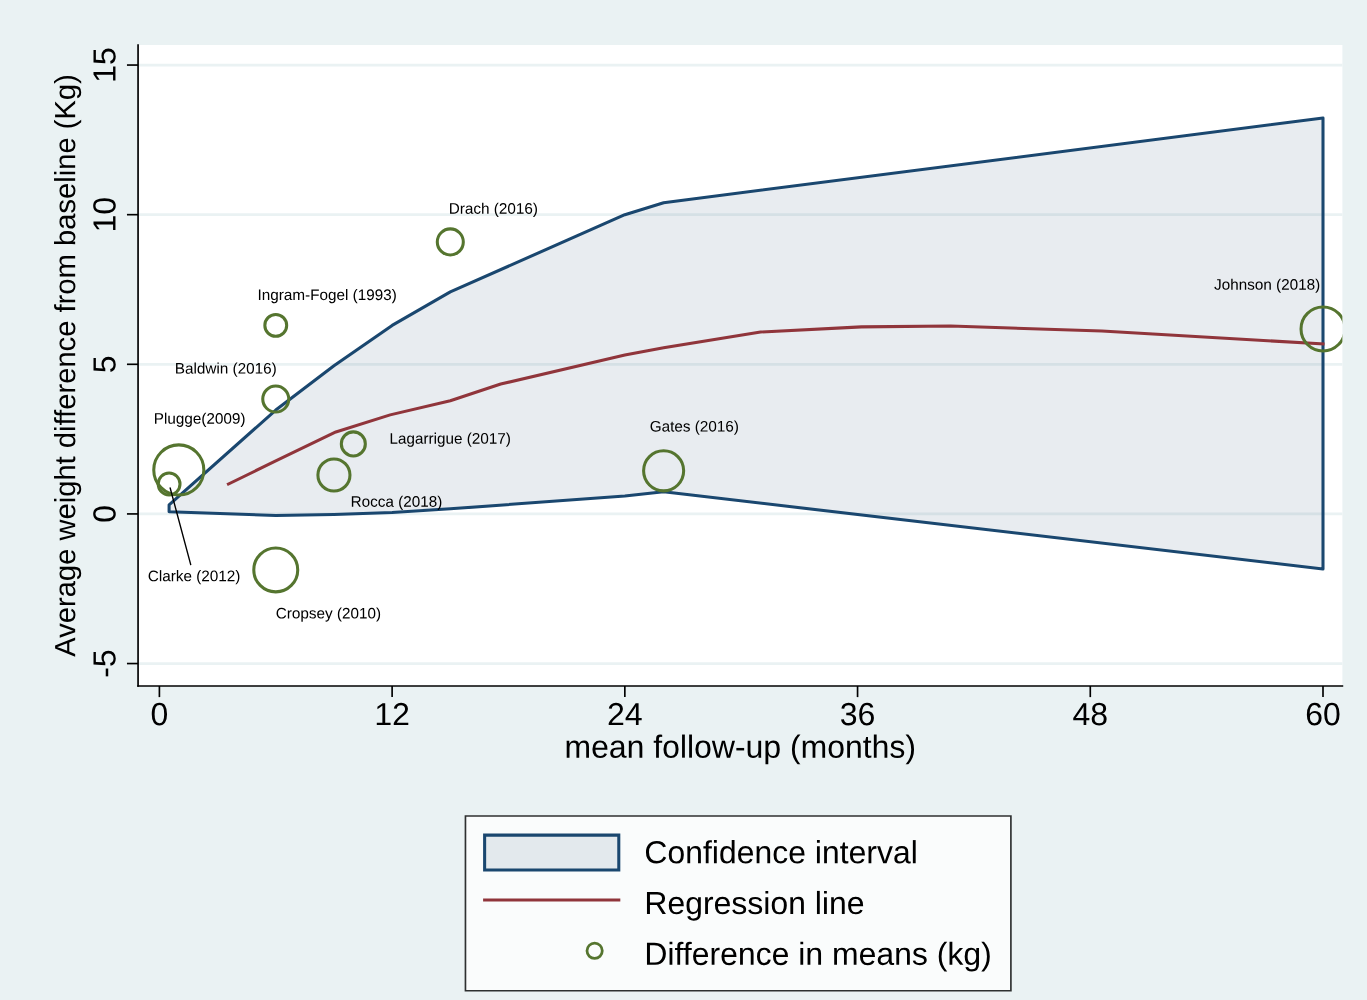 The image size is (1367, 1000). What do you see at coordinates (226, 369) in the screenshot?
I see `annotation: Baldwin (2016)` at bounding box center [226, 369].